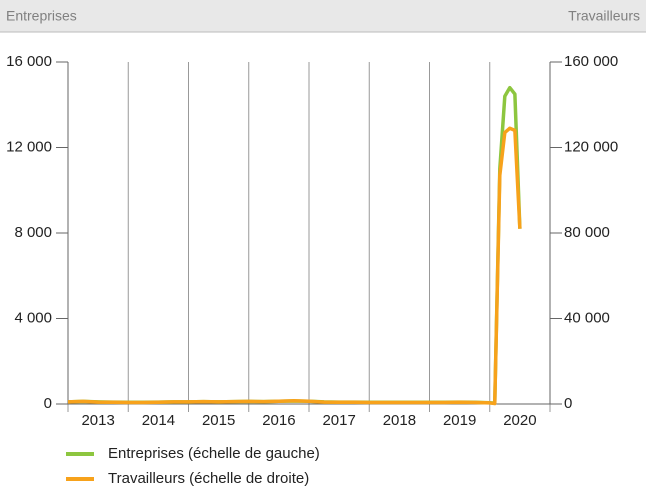  Describe the element at coordinates (338, 420) in the screenshot. I see `x-tick-label: 2017` at that location.